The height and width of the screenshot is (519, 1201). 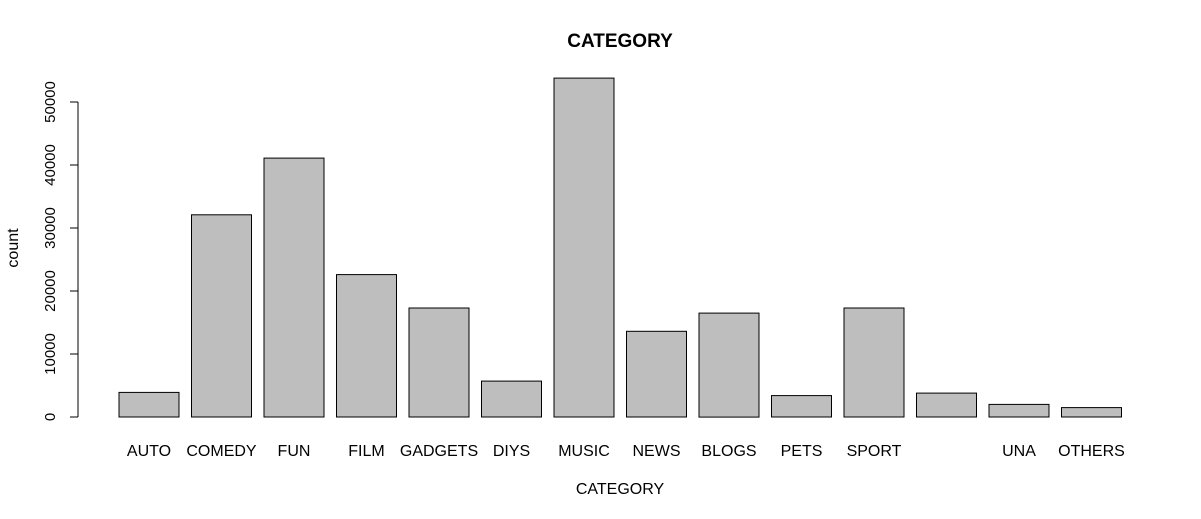 I want to click on bar-film, so click(x=366, y=346).